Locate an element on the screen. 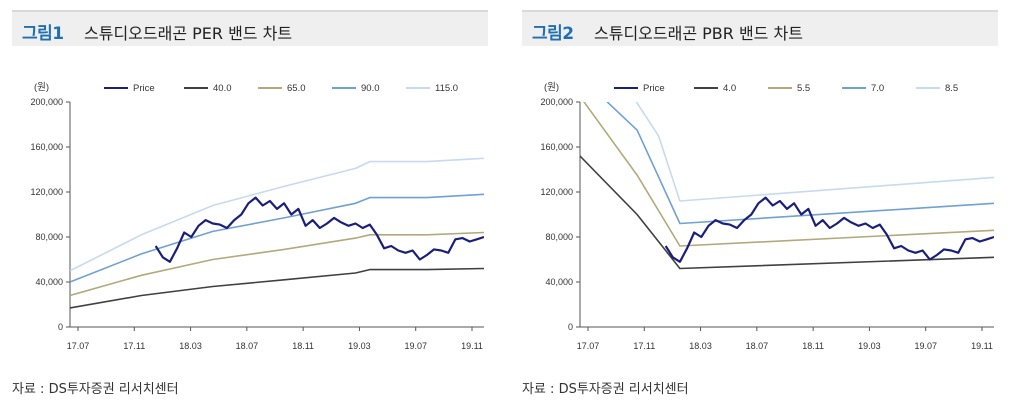 The width and height of the screenshot is (1012, 405). chart-header: 그림1 스튜디오드래곤 PER 밴드 차트 is located at coordinates (250, 28).